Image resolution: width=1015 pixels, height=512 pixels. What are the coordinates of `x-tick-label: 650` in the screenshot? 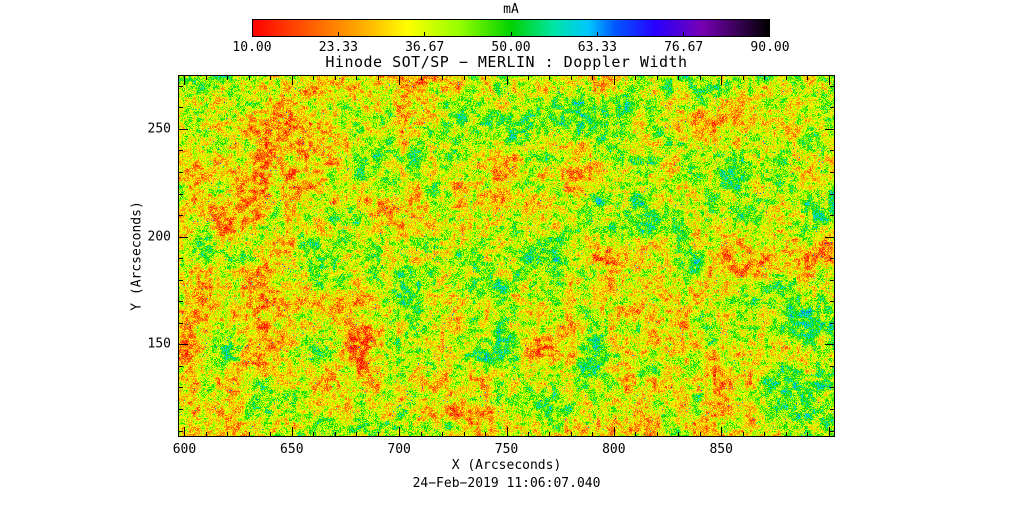 It's located at (292, 449).